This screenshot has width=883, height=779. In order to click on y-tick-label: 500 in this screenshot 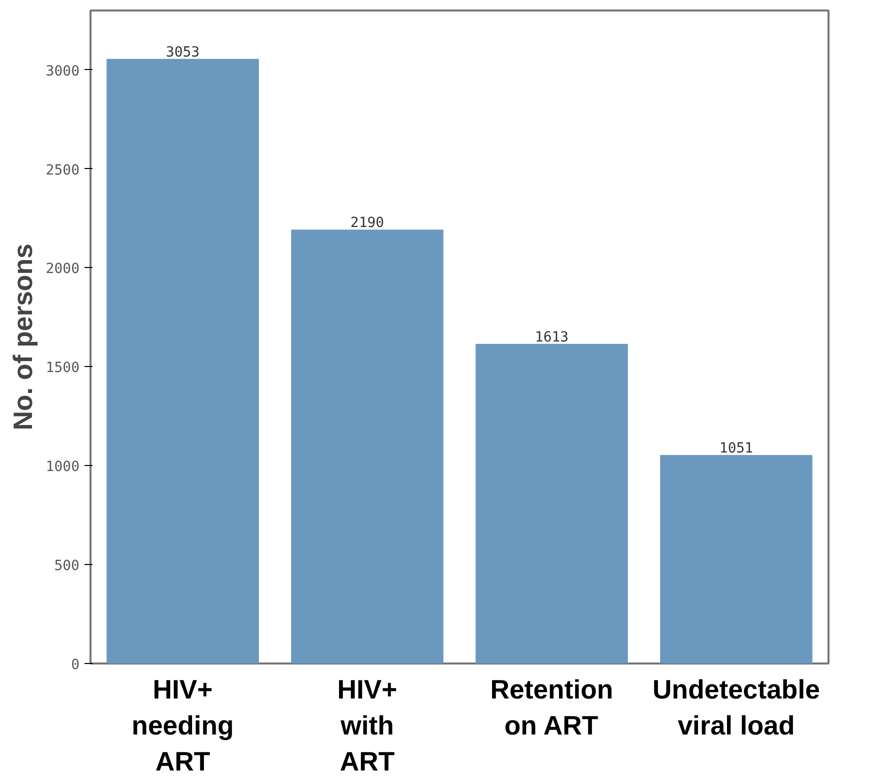, I will do `click(67, 566)`.